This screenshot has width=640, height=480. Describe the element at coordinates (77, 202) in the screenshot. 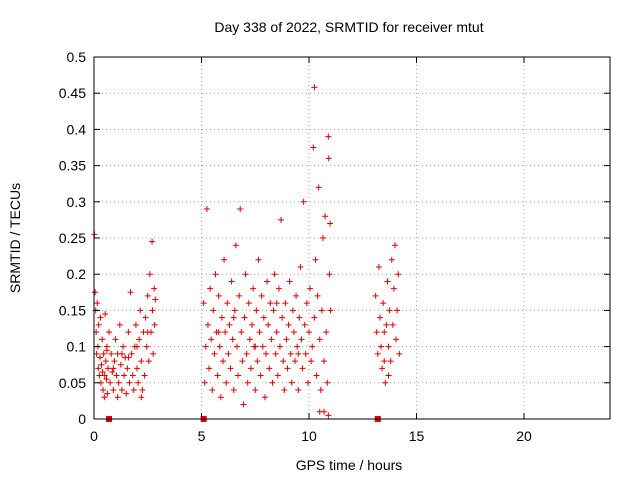

I see `y-tick-label: 0.3` at that location.